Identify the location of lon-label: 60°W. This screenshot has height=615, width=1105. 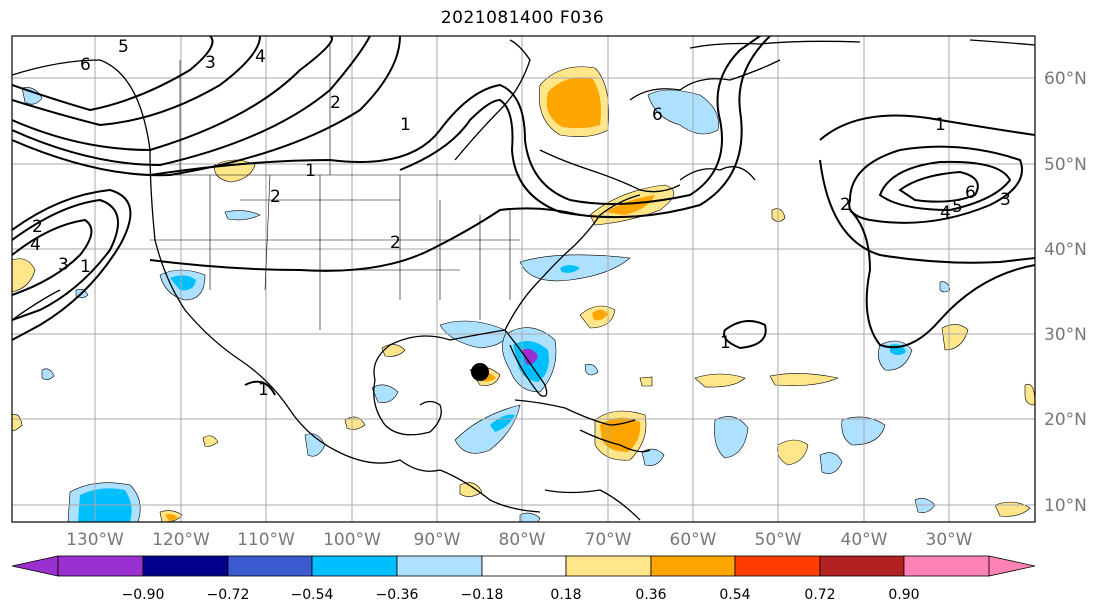
(693, 540).